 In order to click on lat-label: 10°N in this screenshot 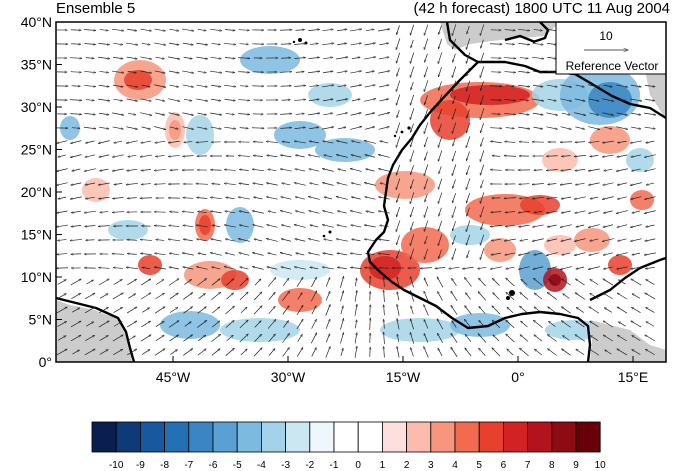, I will do `click(36, 277)`.